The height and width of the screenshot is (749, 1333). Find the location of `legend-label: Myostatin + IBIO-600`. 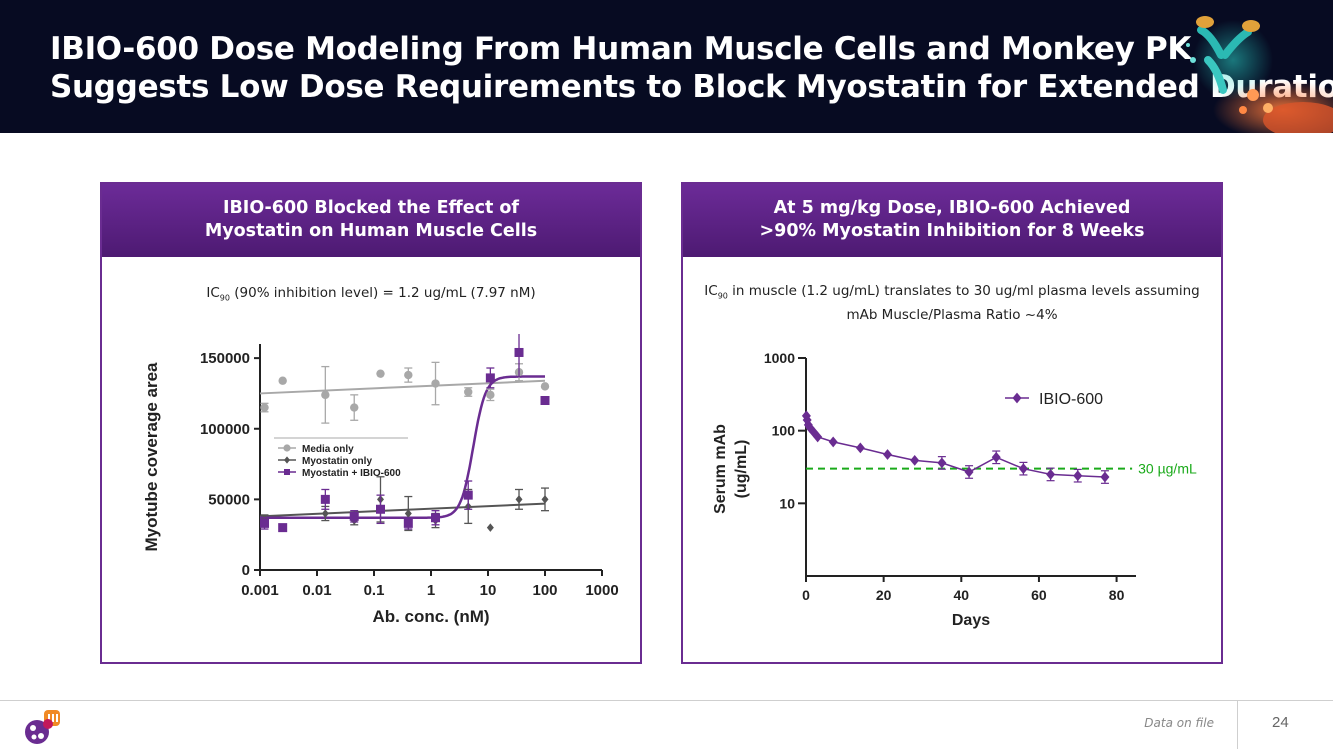

legend-label: Myostatin + IBIO-600 is located at coordinates (351, 473).